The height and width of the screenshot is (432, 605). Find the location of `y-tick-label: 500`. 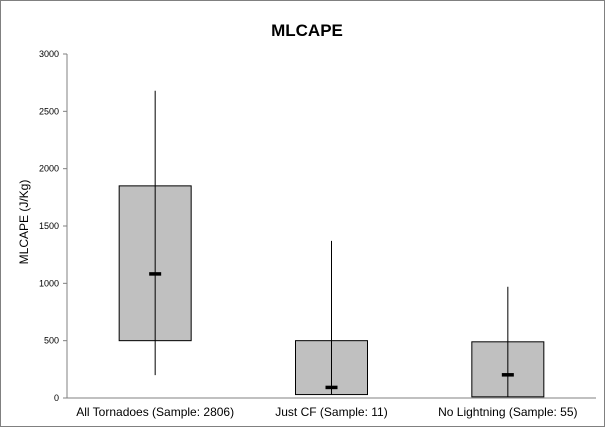

y-tick-label: 500 is located at coordinates (51, 341).